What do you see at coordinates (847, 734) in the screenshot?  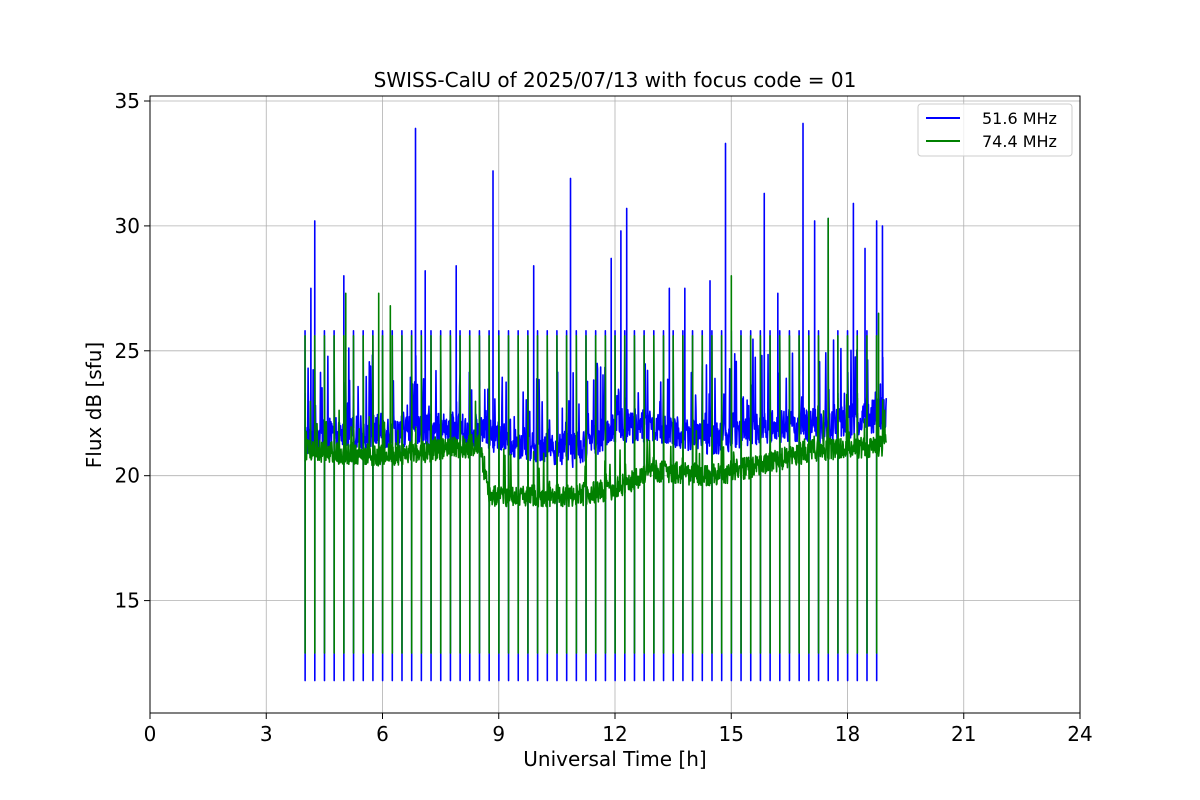 I see `x-tick-label: 18` at bounding box center [847, 734].